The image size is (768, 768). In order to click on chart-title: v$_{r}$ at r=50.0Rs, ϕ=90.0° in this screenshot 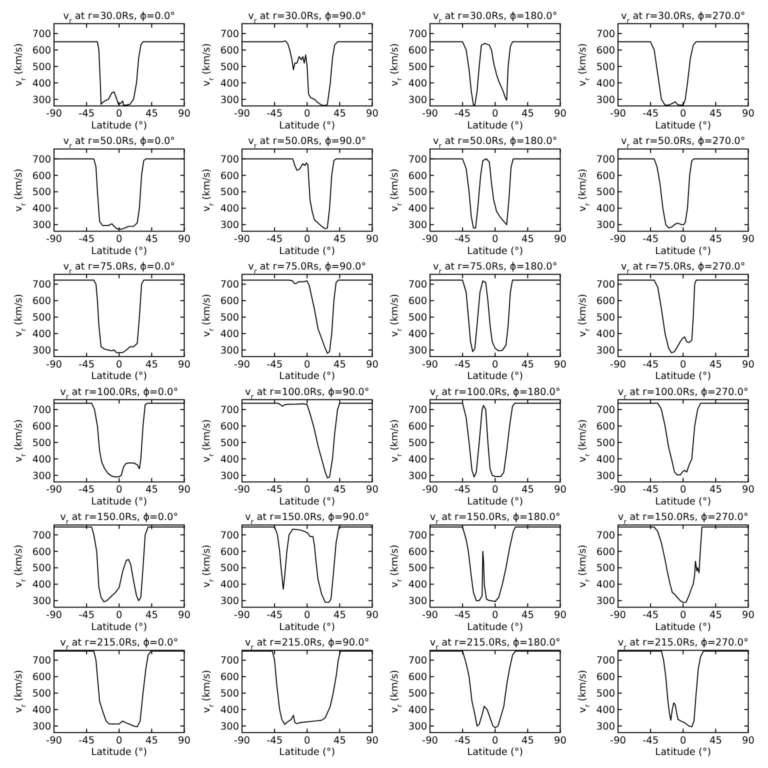, I will do `click(307, 143)`.